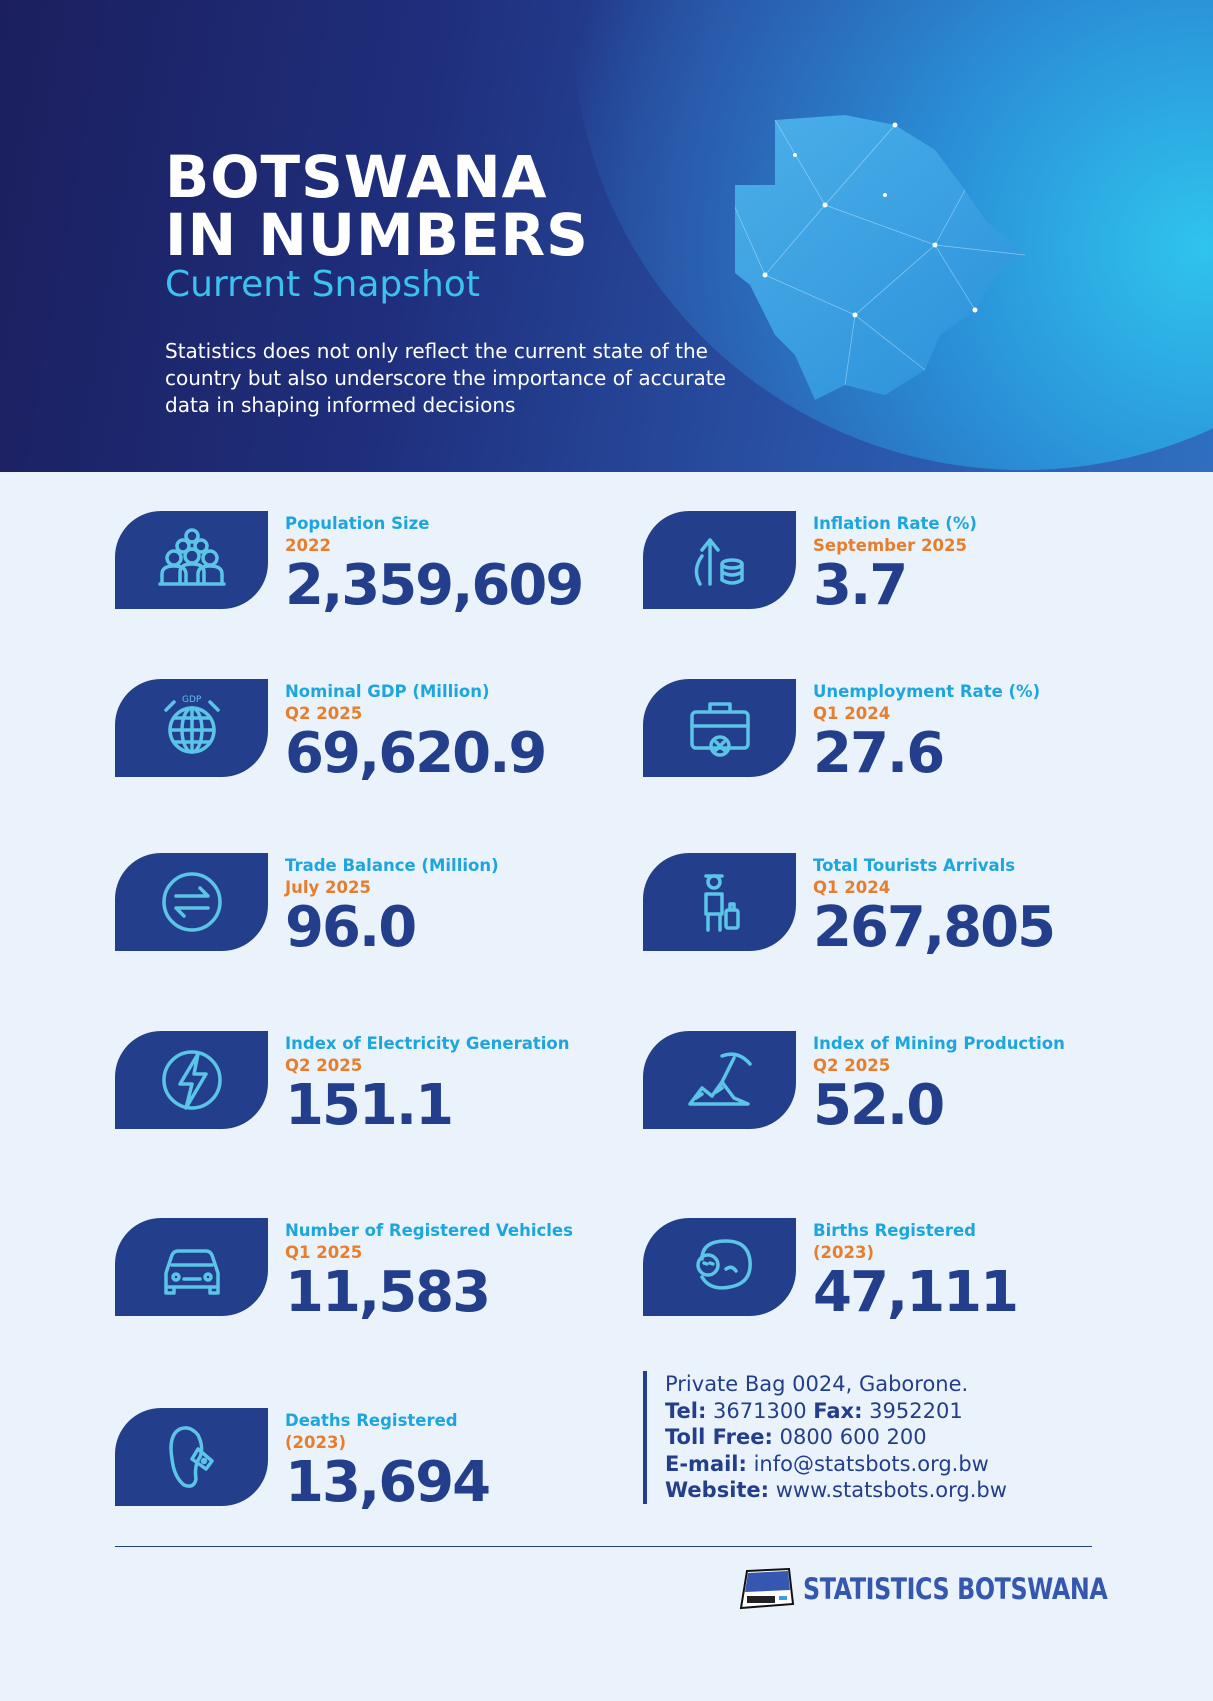 Image resolution: width=1213 pixels, height=1701 pixels. I want to click on tourist-luggage-icon, so click(721, 903).